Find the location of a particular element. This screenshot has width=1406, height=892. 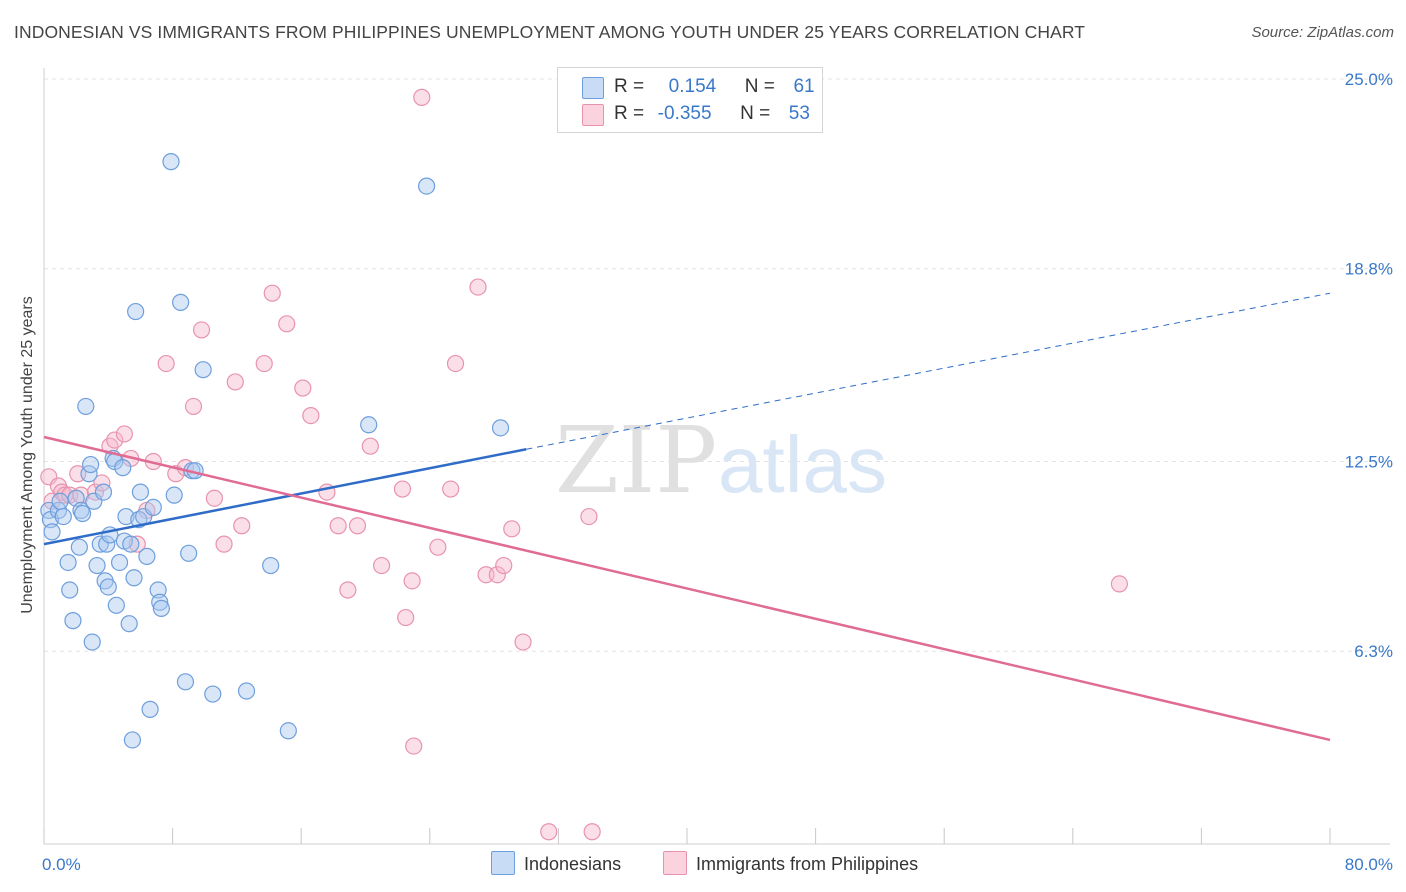

source-label: Source: ZipAtlas.com is located at coordinates (1322, 32).